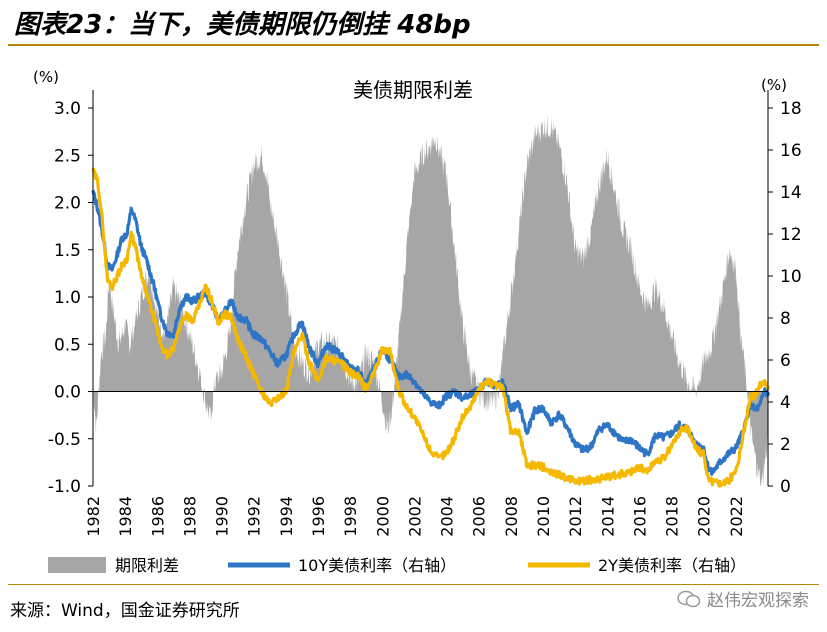  I want to click on x-tick-label: 1982, so click(93, 516).